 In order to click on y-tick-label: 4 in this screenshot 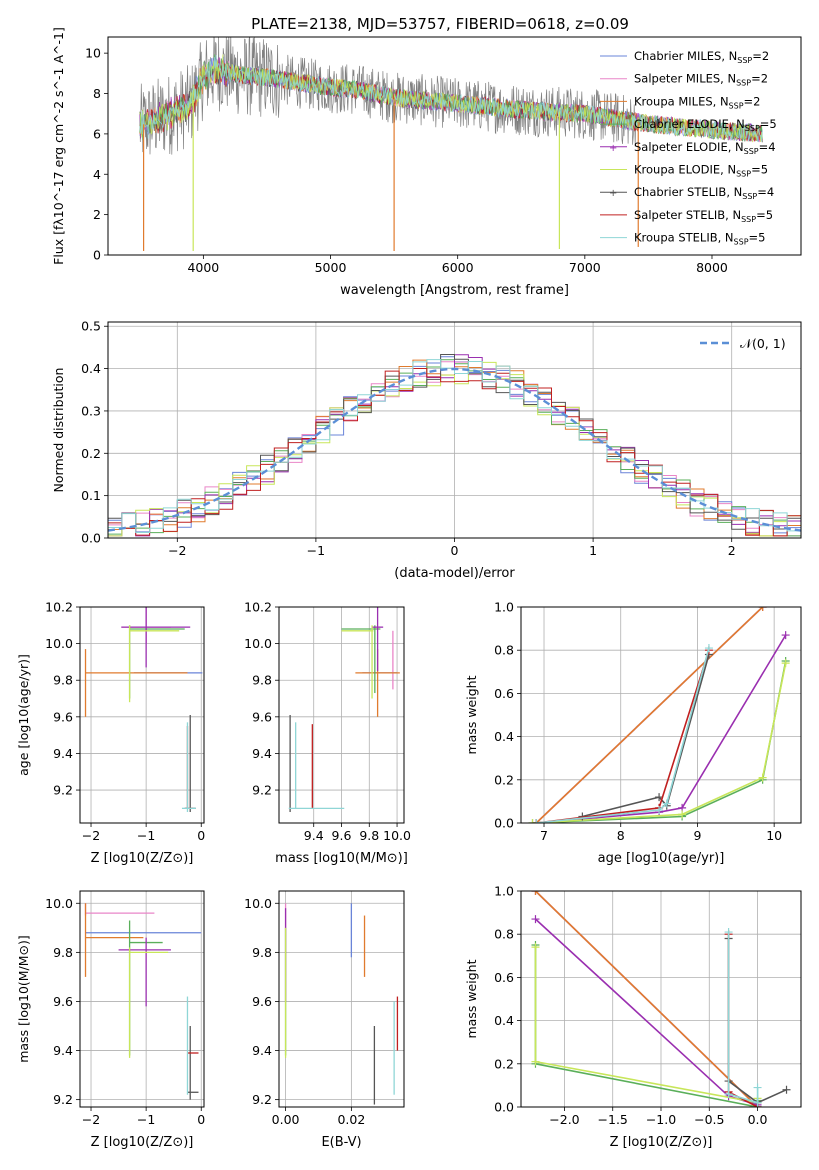, I will do `click(97, 174)`.